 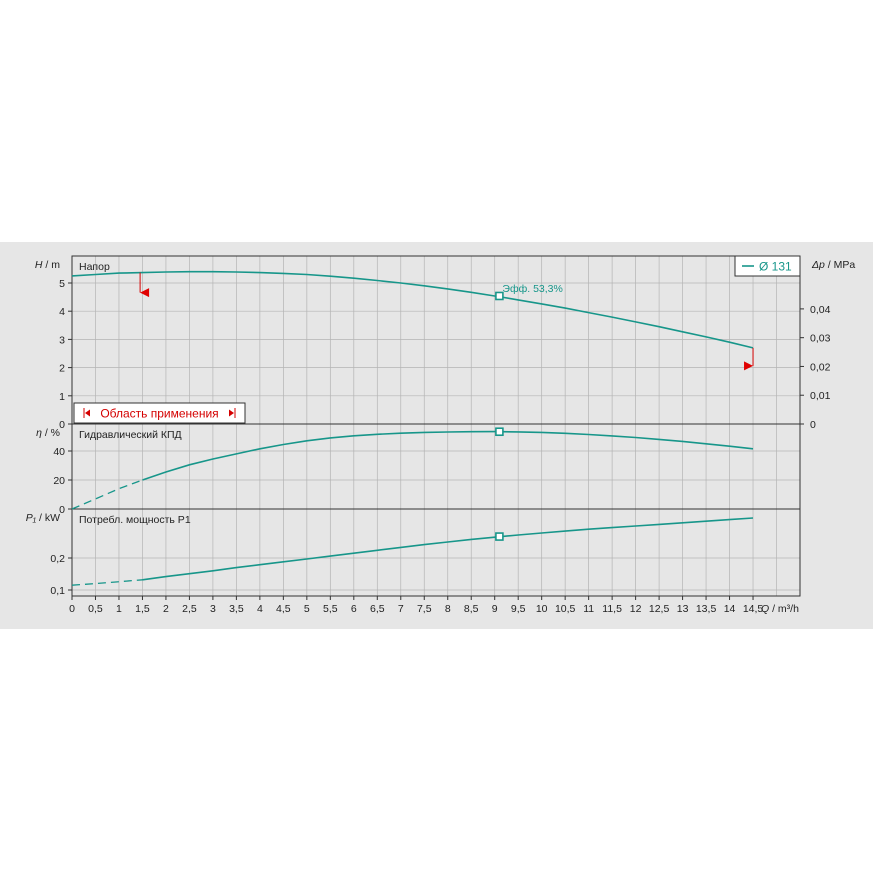 What do you see at coordinates (749, 366) in the screenshot?
I see `range-max-arrow` at bounding box center [749, 366].